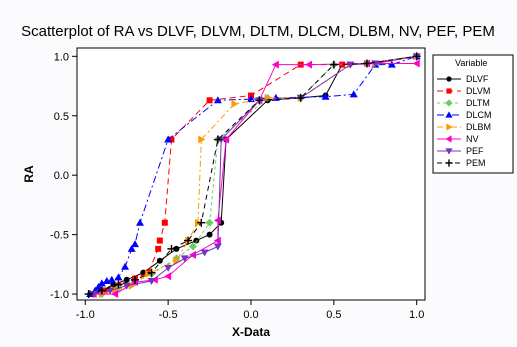  What do you see at coordinates (59, 295) in the screenshot?
I see `y-tick-label: -1.0` at bounding box center [59, 295].